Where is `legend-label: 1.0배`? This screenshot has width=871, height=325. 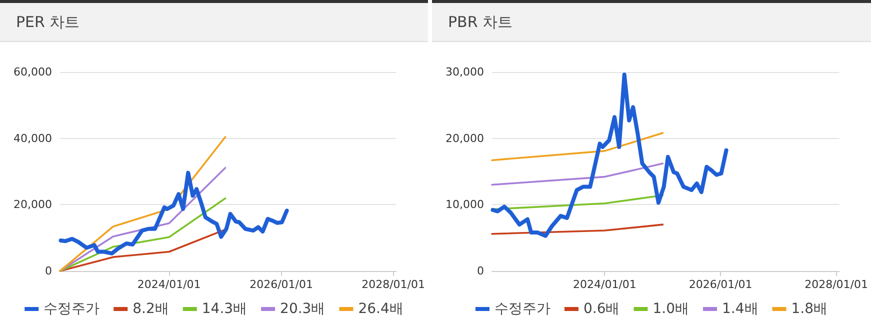 legend-label: 1.0배 is located at coordinates (670, 309).